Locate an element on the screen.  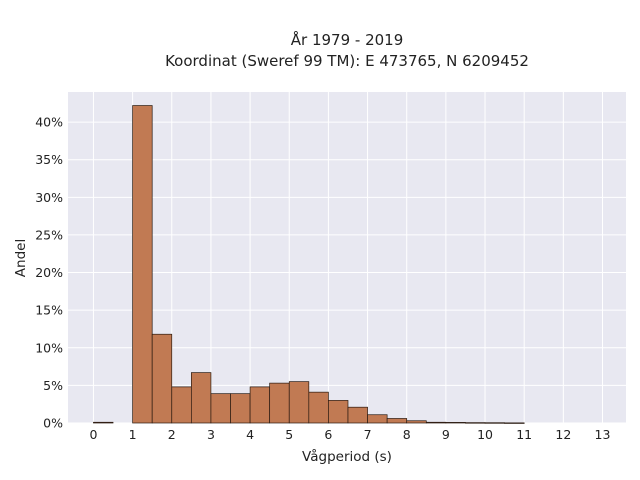
x-tick-label: 5 is located at coordinates (289, 434).